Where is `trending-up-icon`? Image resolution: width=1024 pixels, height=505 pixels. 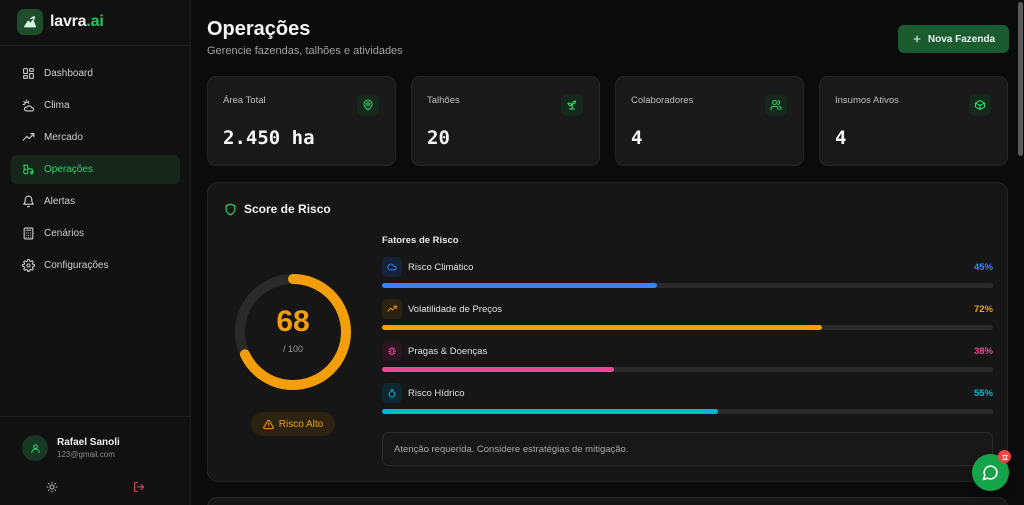 trending-up-icon is located at coordinates (28, 137).